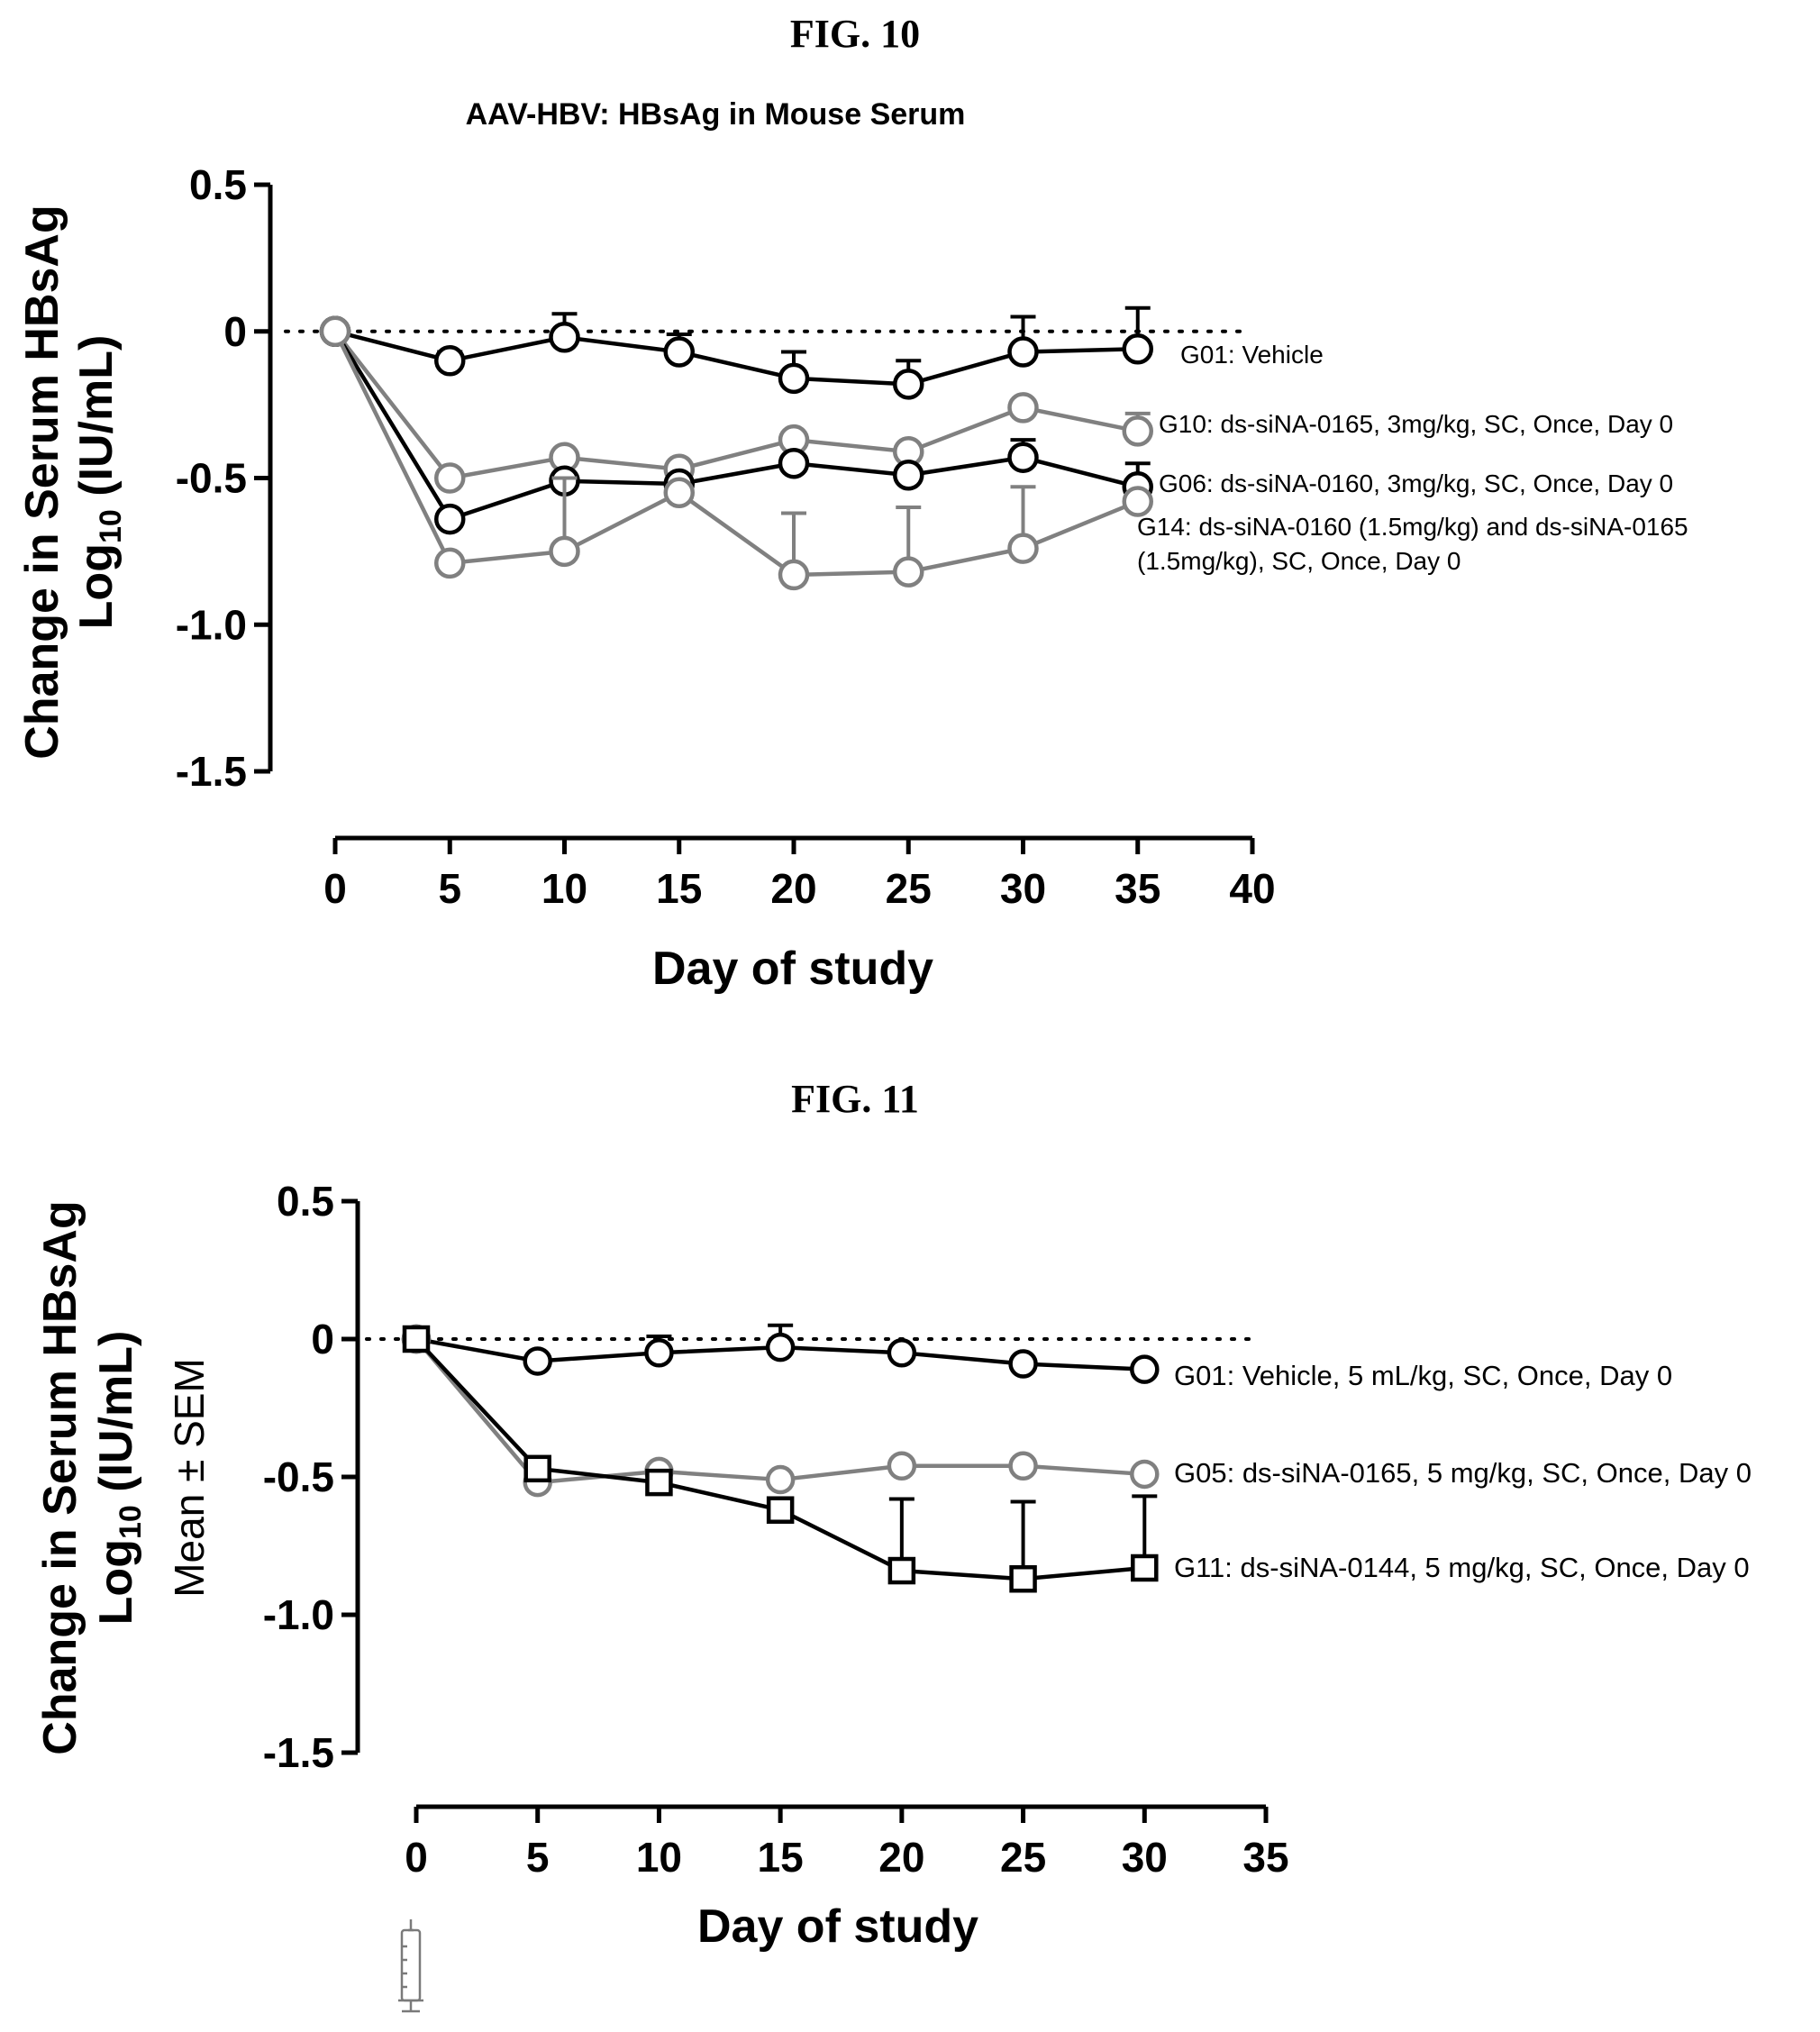 The width and height of the screenshot is (1820, 2032). Describe the element at coordinates (450, 888) in the screenshot. I see `fig10-x-tick-label: 5` at that location.